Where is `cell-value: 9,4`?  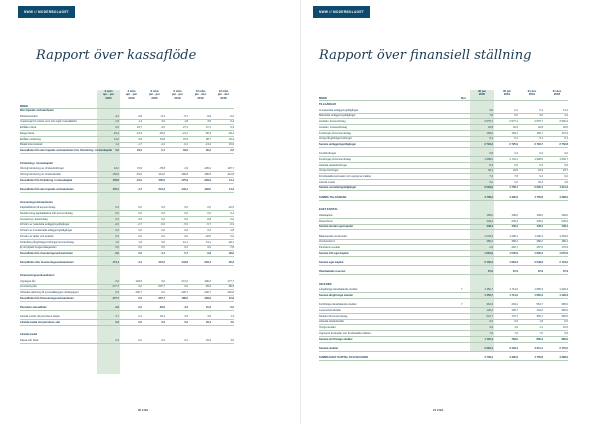 cell-value: 9,4 is located at coordinates (541, 176).